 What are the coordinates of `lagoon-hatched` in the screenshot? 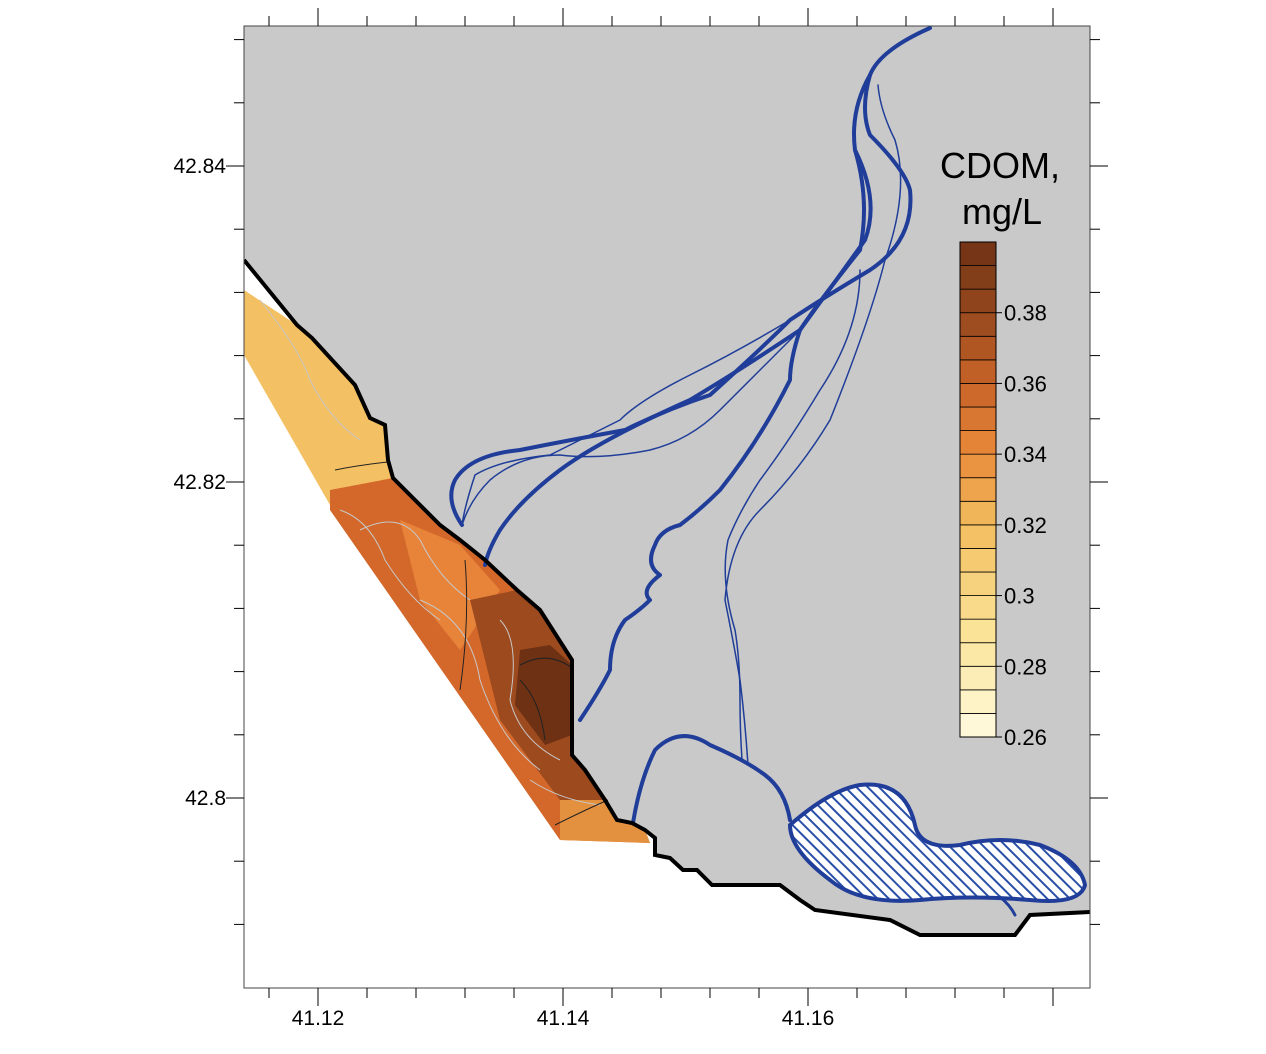 It's located at (937, 842).